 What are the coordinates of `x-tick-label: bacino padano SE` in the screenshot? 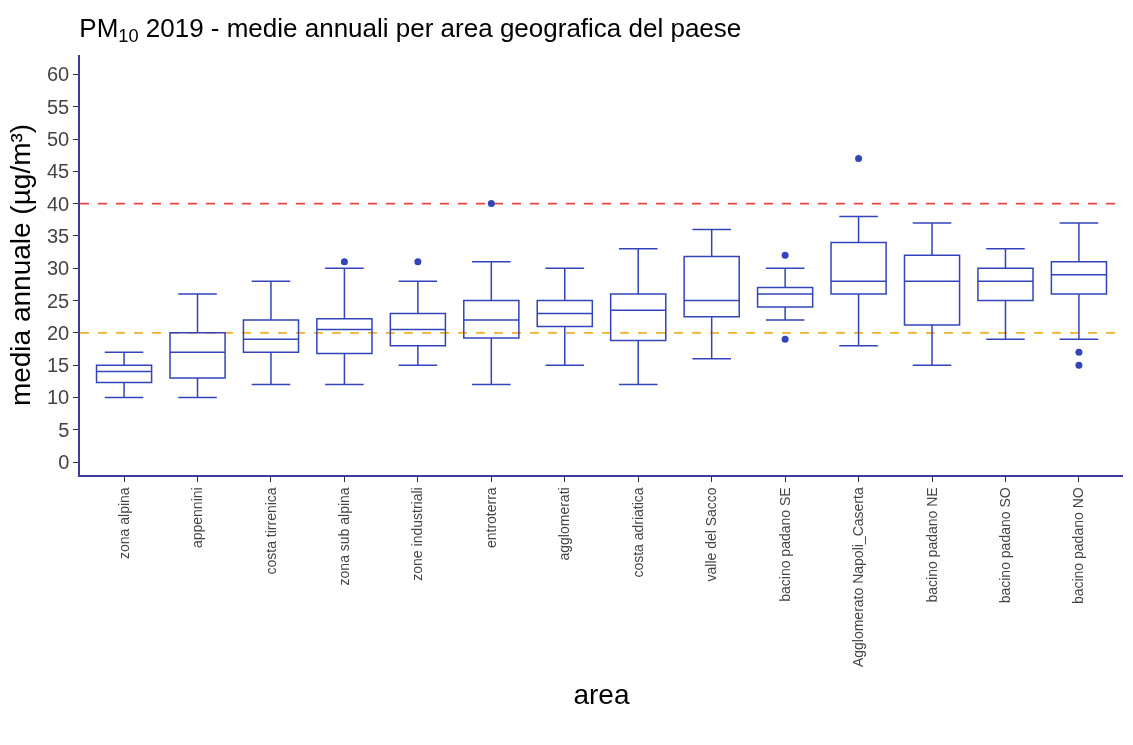 It's located at (784, 544).